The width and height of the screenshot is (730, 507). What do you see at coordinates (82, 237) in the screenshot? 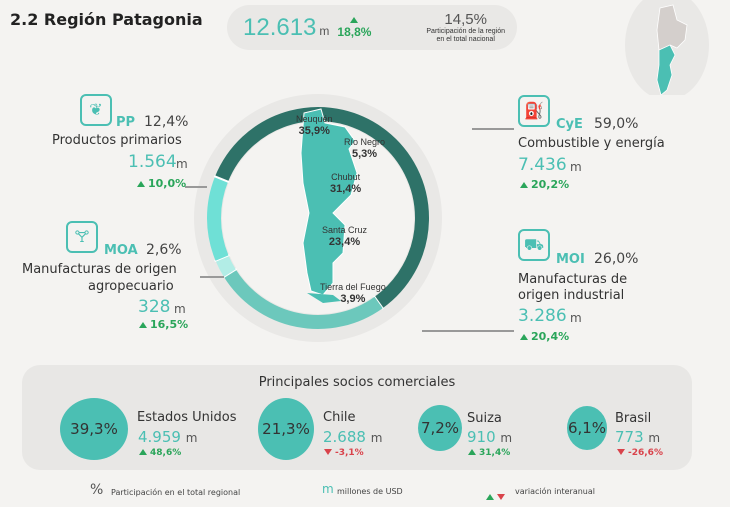
I see `bottle-icon: 🝖` at bounding box center [82, 237].